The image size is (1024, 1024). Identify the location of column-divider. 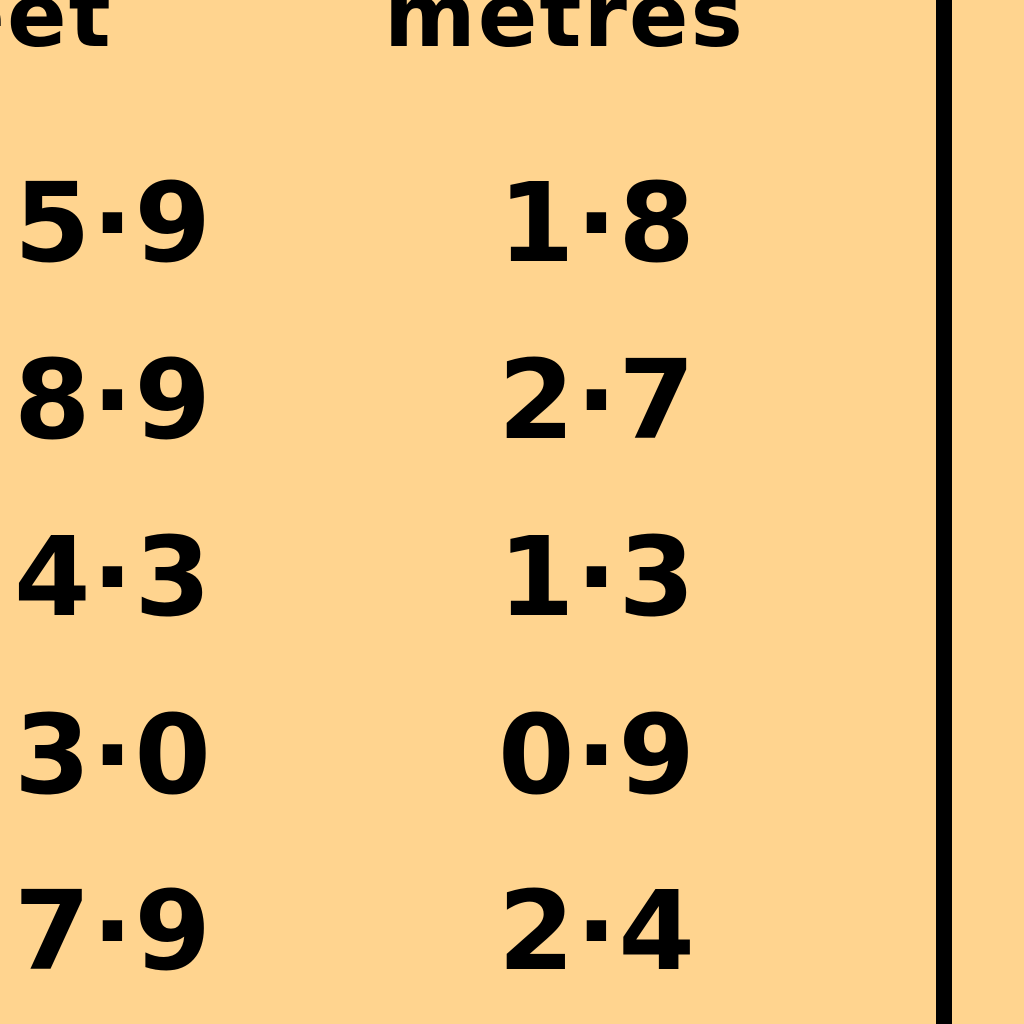
(944, 512).